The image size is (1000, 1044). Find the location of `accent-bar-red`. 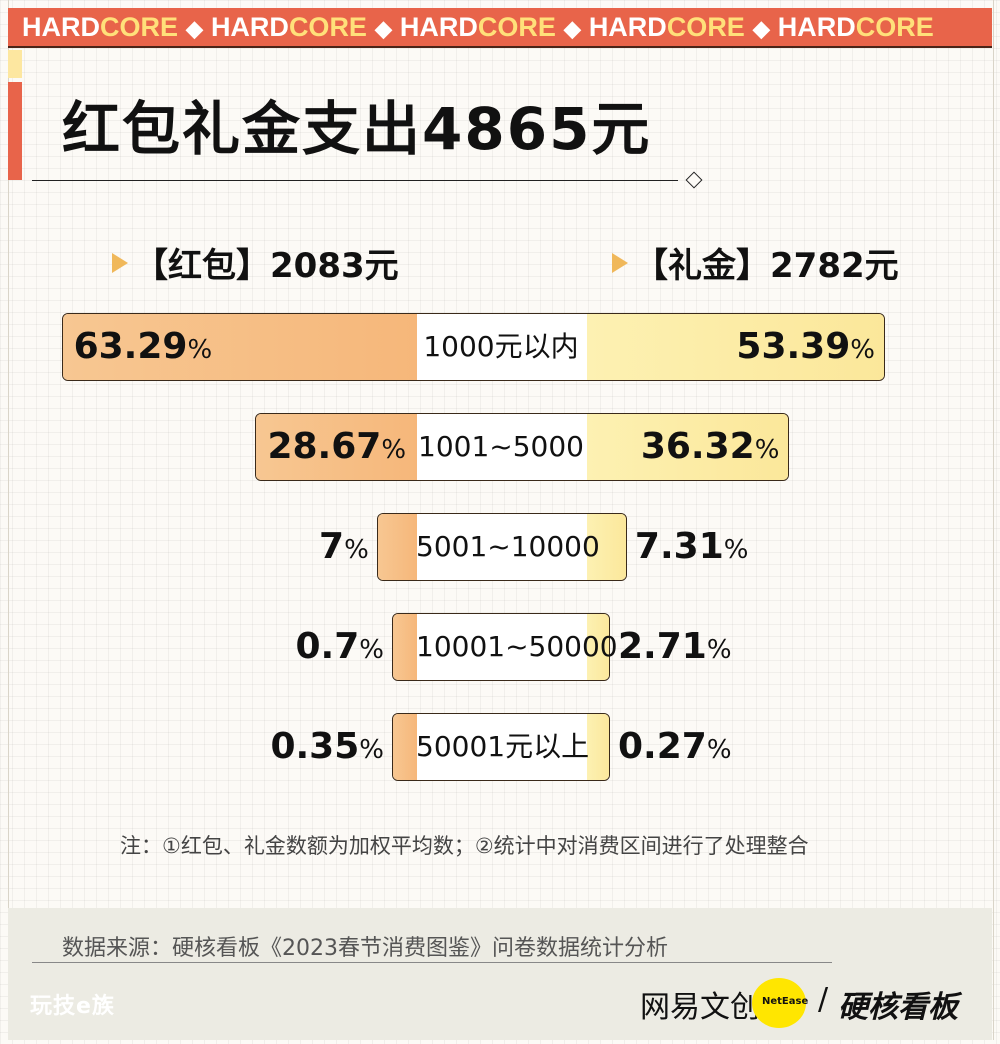

accent-bar-red is located at coordinates (15, 131).